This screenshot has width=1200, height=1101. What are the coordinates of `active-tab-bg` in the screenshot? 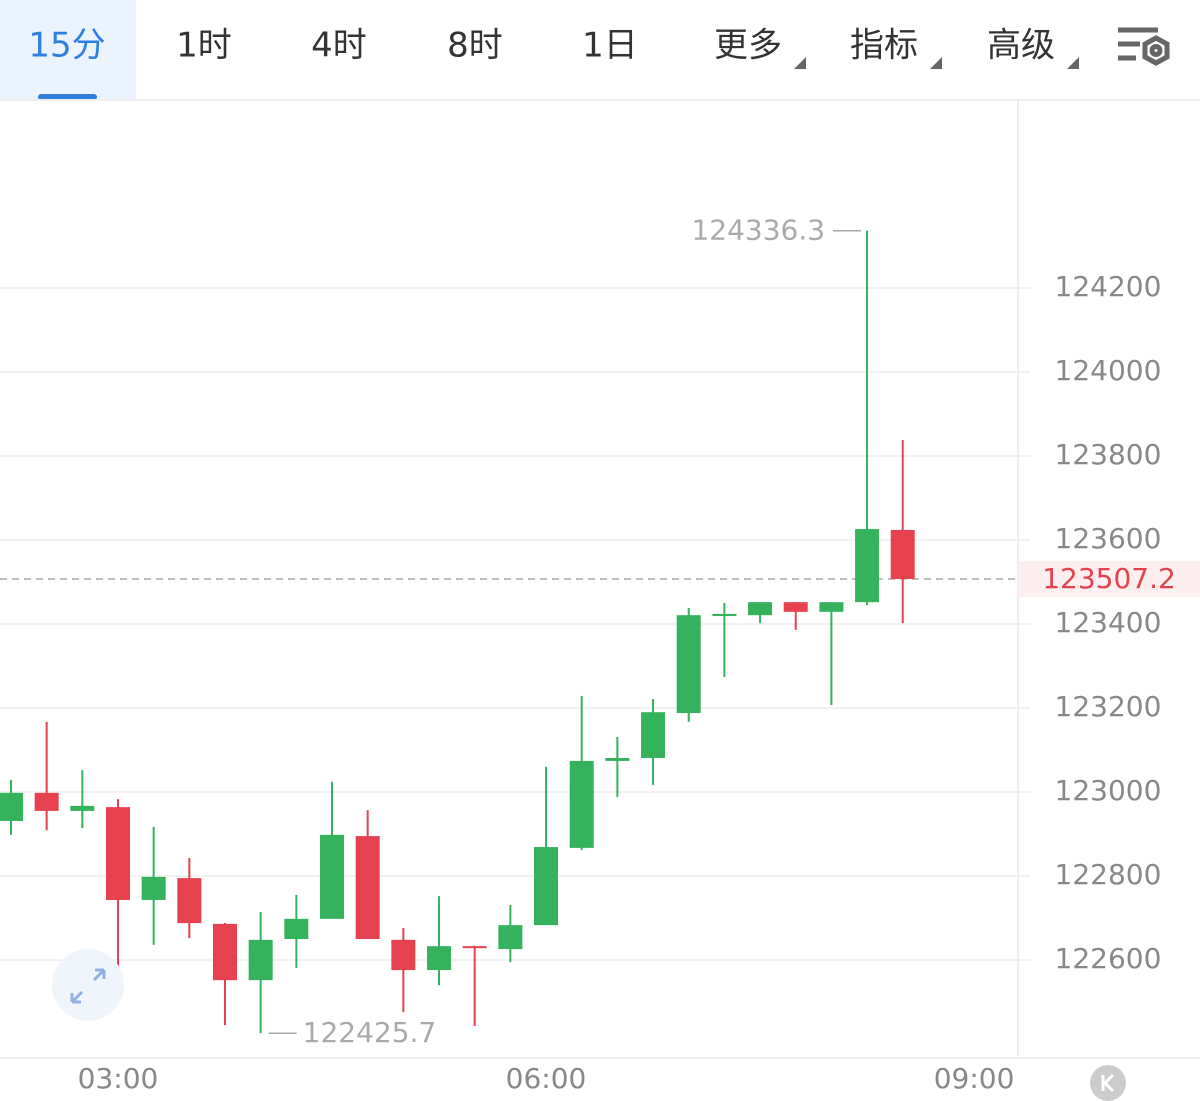 It's located at (68, 50).